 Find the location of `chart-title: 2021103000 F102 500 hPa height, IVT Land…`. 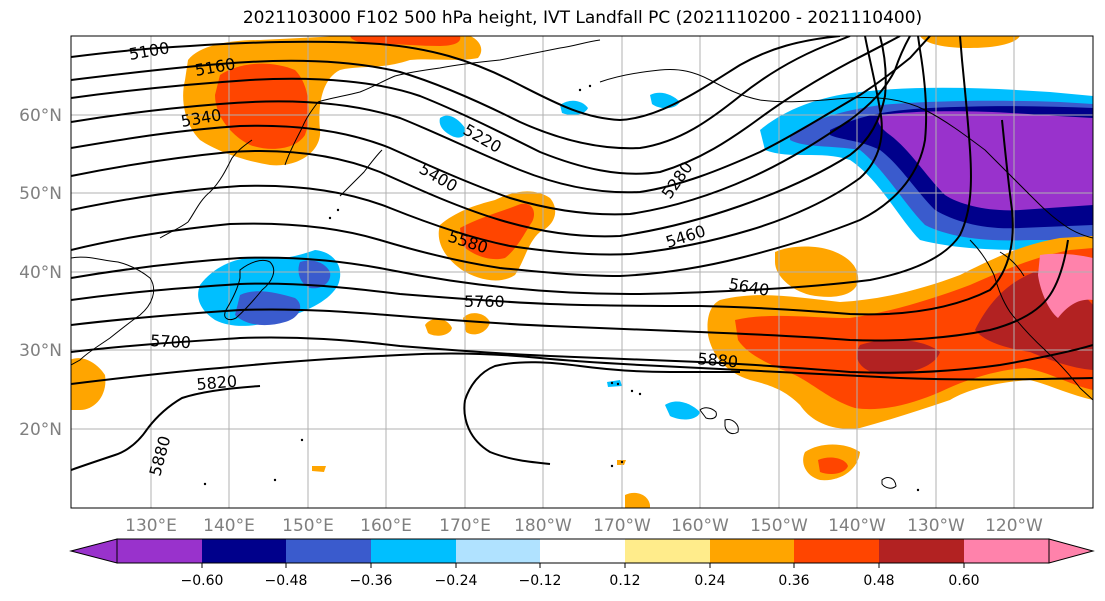

chart-title: 2021103000 F102 500 hPa height, IVT Land… is located at coordinates (582, 18).